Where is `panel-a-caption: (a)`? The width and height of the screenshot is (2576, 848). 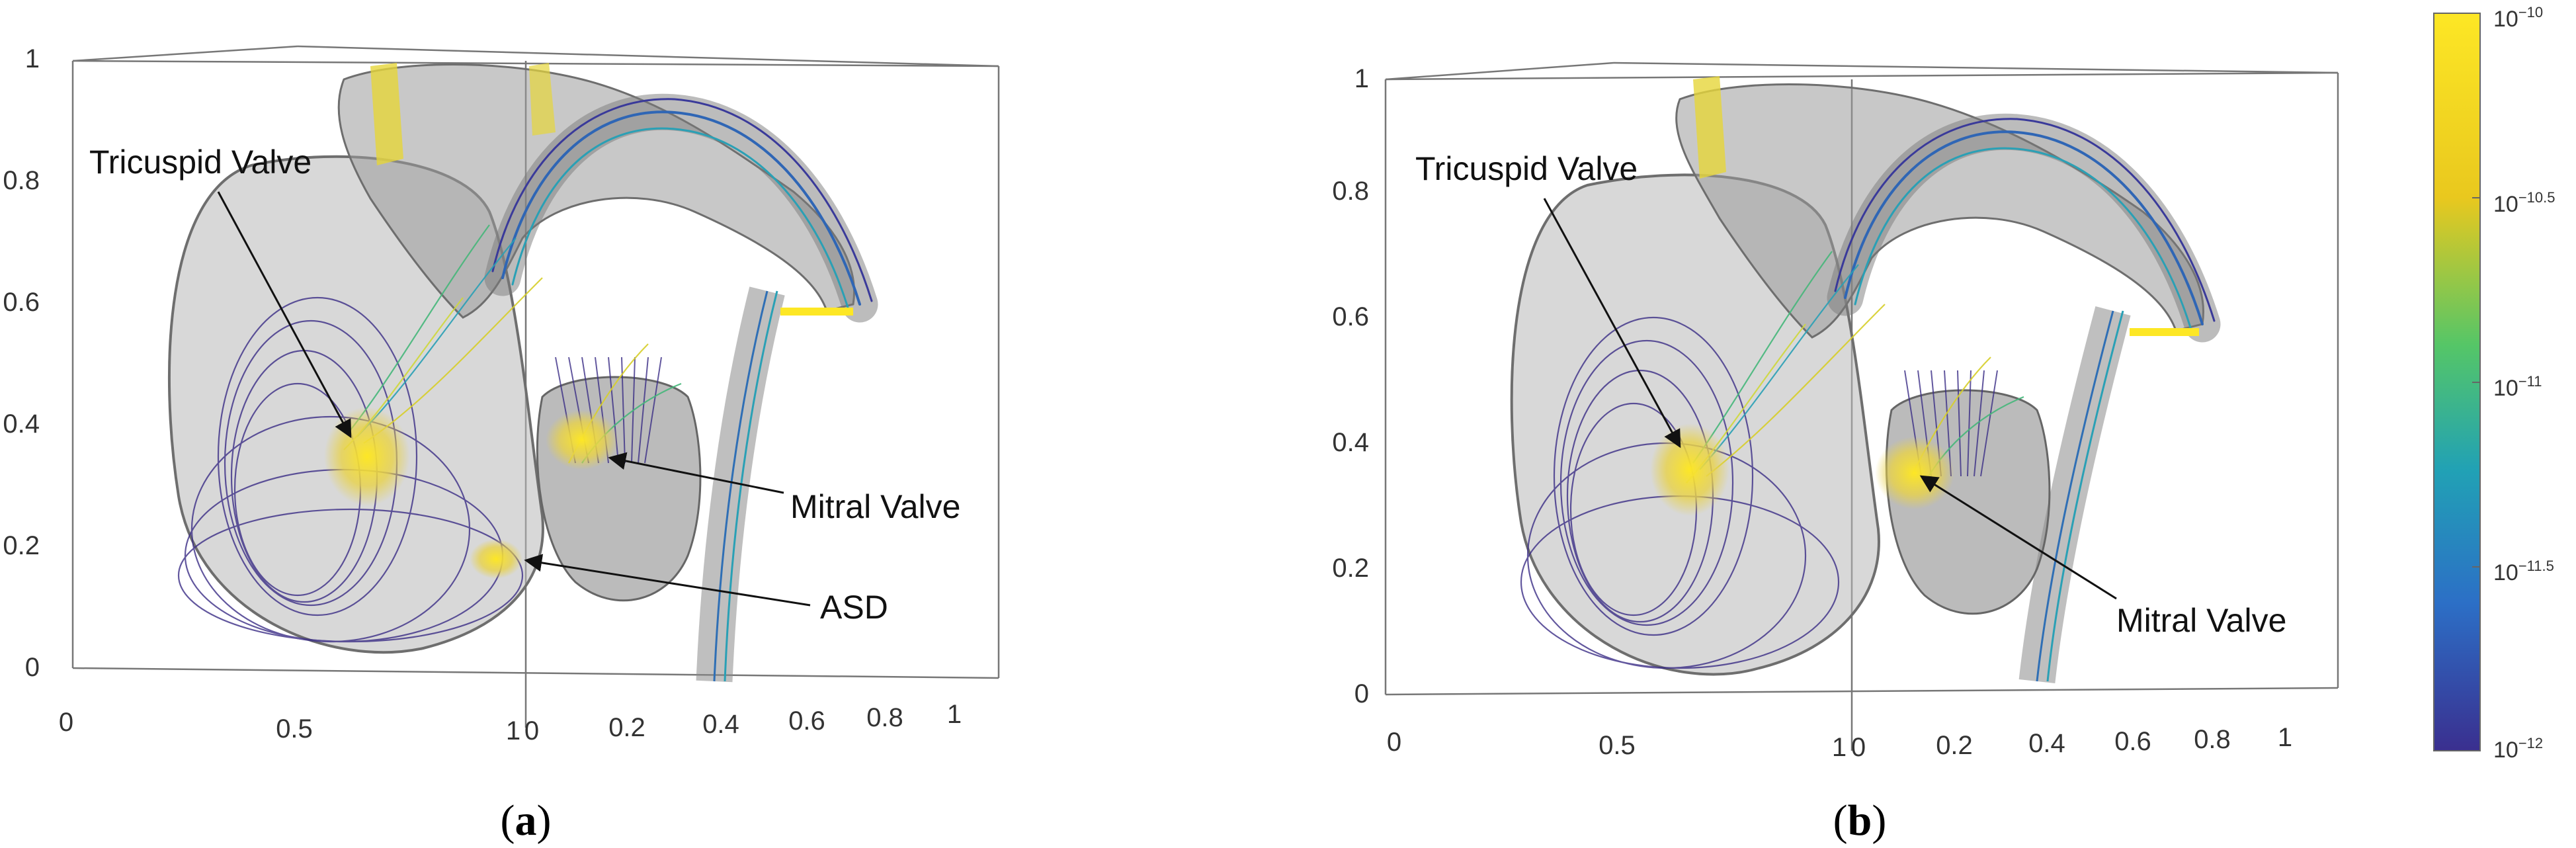 panel-a-caption: (a) is located at coordinates (526, 820).